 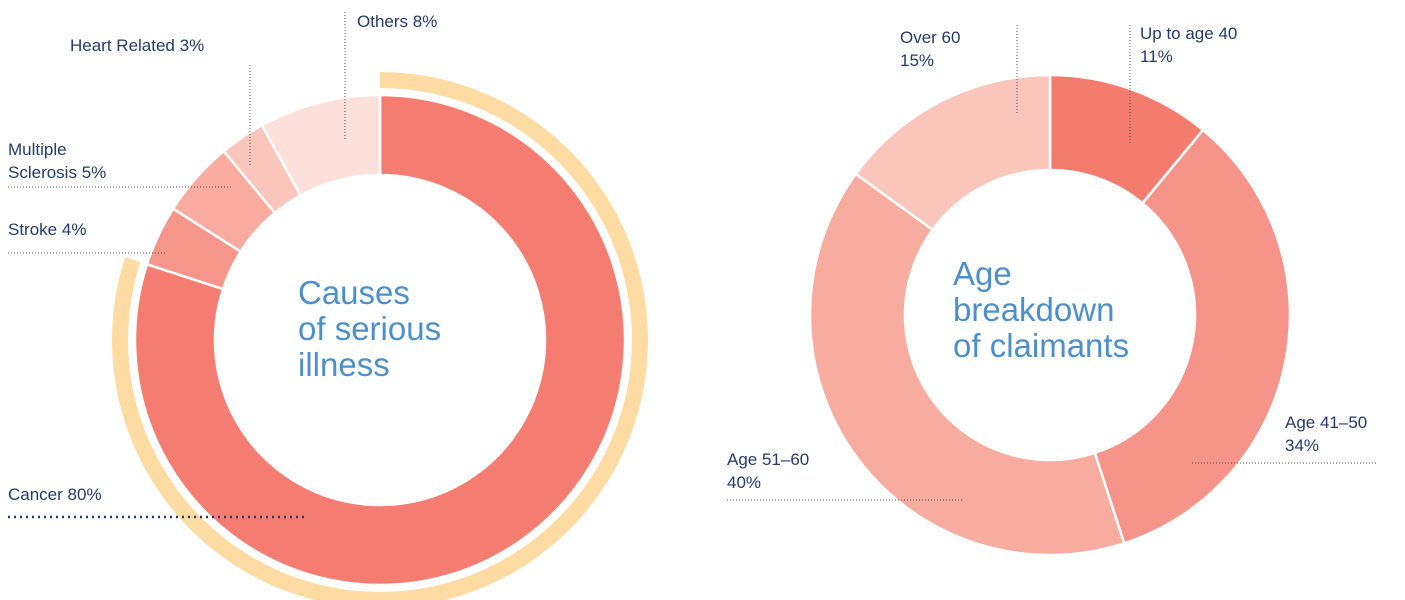 I want to click on value-label: 4%, so click(x=74, y=229).